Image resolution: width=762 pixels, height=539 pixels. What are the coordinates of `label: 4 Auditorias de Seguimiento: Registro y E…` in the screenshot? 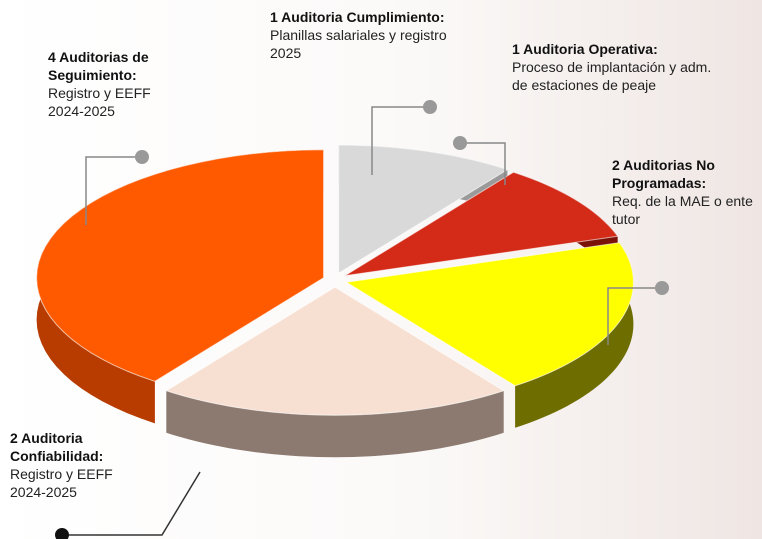 It's located at (118, 84).